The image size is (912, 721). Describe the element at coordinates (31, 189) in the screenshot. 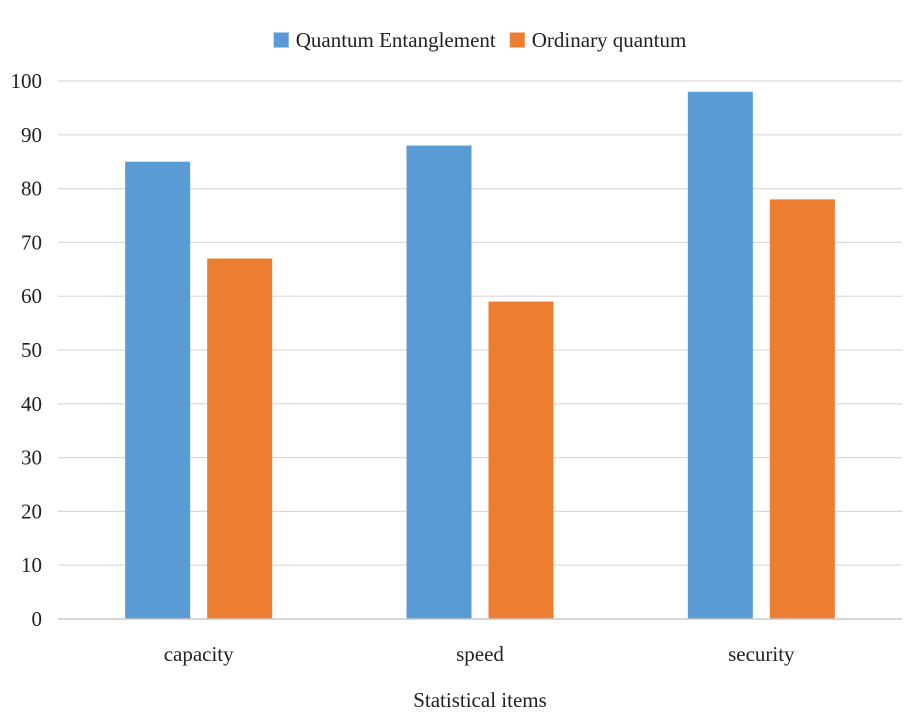

I see `y-tick-label: 80` at that location.